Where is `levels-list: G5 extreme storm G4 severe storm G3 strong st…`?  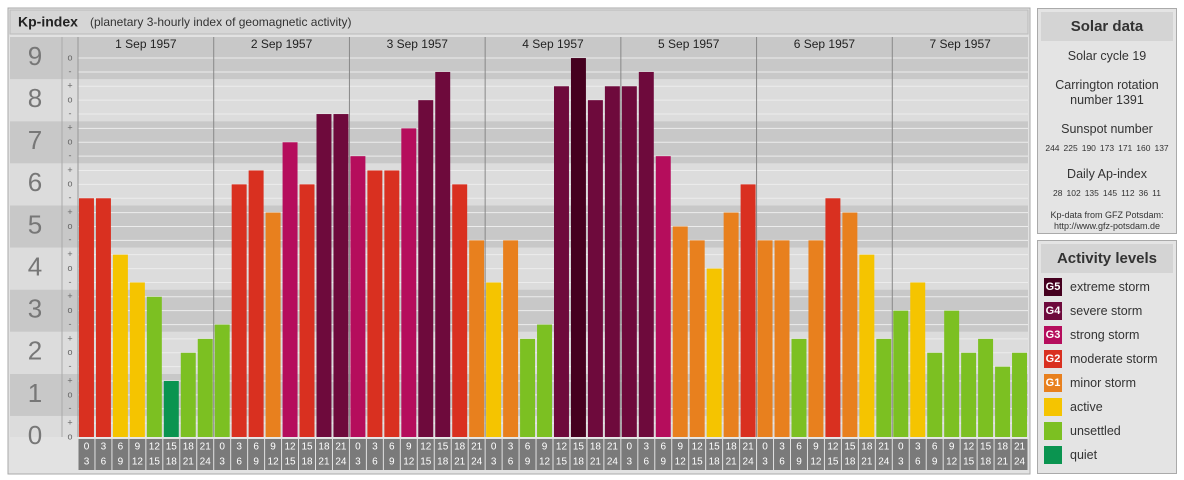
levels-list: G5 extreme storm G4 severe storm G3 strong st… is located at coordinates (1107, 371).